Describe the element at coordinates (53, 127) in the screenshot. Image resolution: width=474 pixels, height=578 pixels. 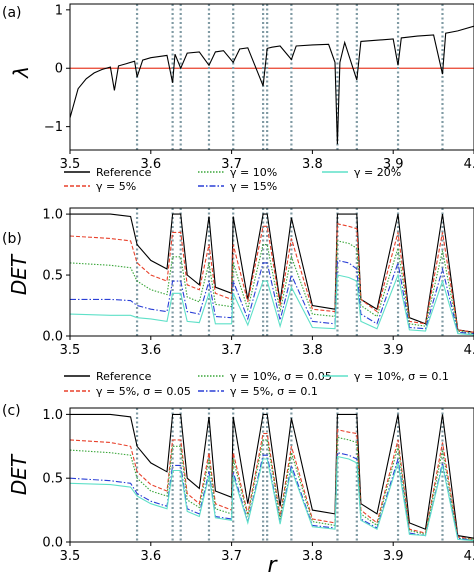
I see `panel-a-ytick-label-2: −1` at that location.